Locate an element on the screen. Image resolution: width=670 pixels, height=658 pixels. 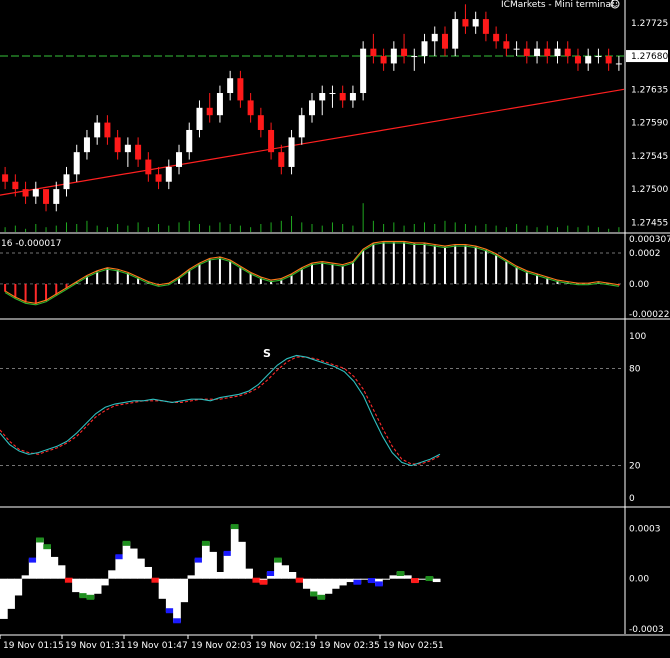
macd-header-text: 16 -0.000017 is located at coordinates (31, 244).